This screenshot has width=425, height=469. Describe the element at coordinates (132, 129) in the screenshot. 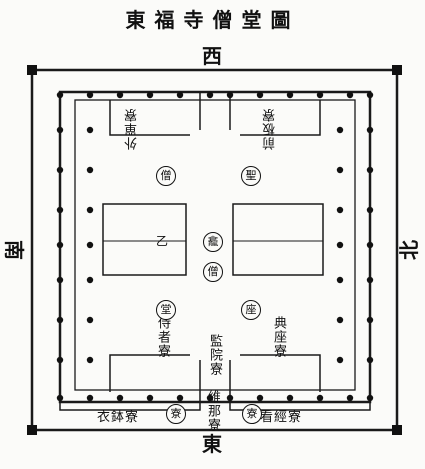

I see `room-label-upper-left: 外單寮` at that location.